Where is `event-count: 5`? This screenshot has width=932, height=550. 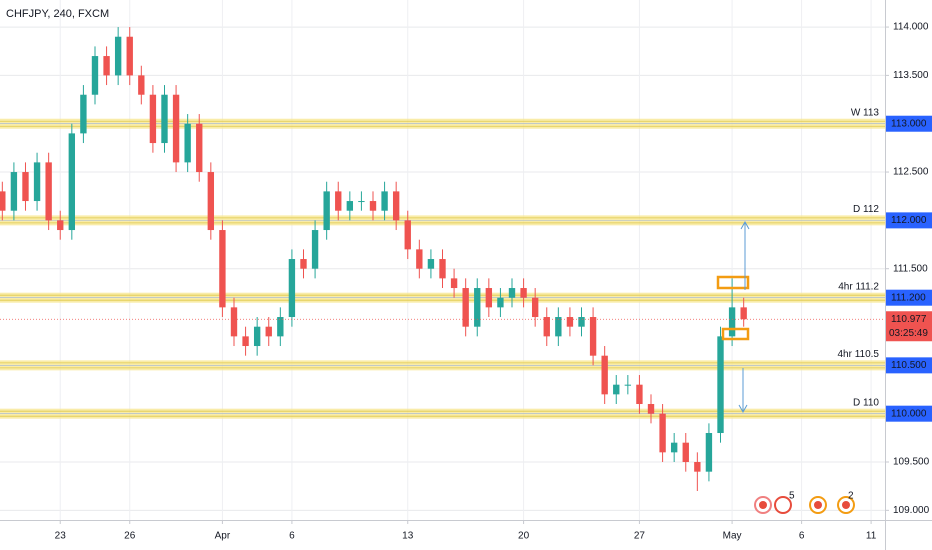
event-count: 5 is located at coordinates (792, 496).